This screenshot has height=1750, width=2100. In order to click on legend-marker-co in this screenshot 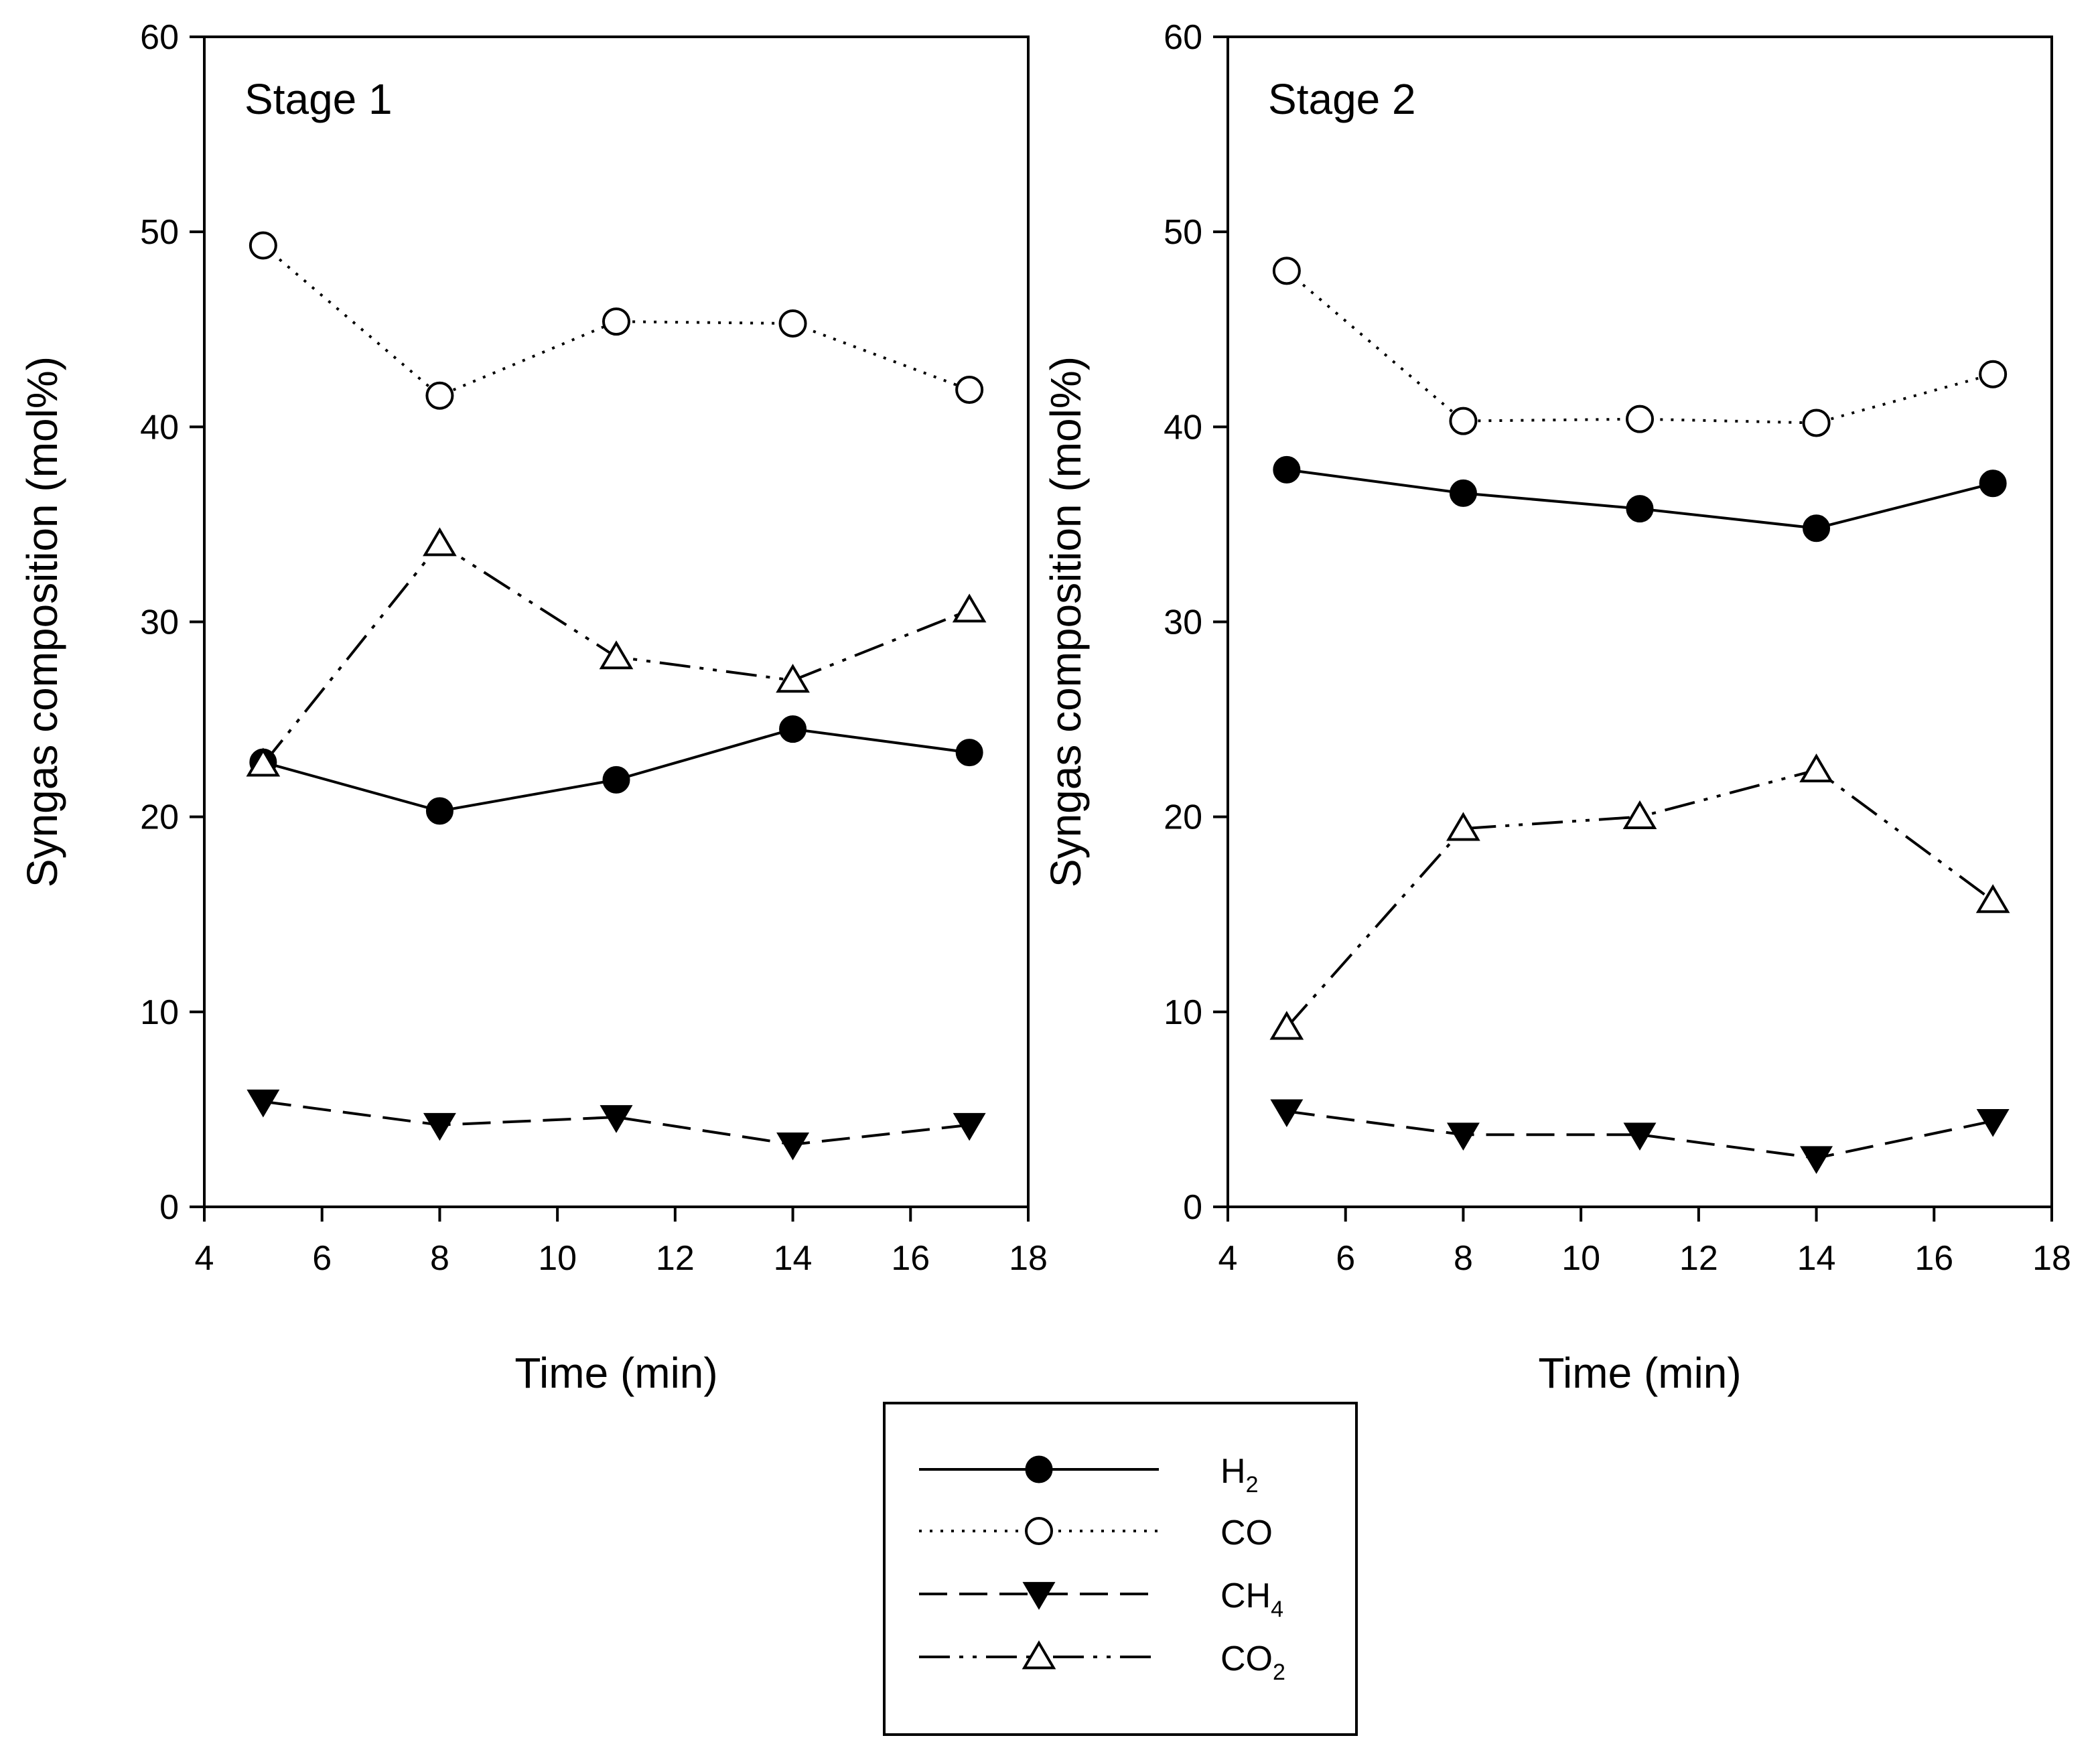, I will do `click(1039, 1531)`.